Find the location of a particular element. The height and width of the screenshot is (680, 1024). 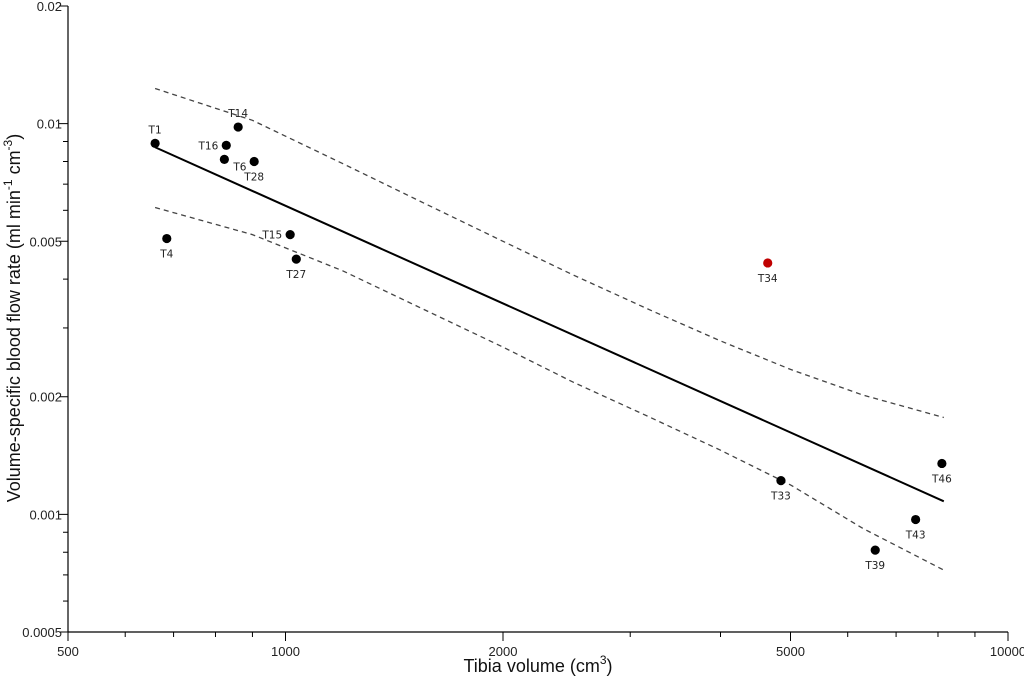

y-tick-label: 0.01 is located at coordinates (49, 124).